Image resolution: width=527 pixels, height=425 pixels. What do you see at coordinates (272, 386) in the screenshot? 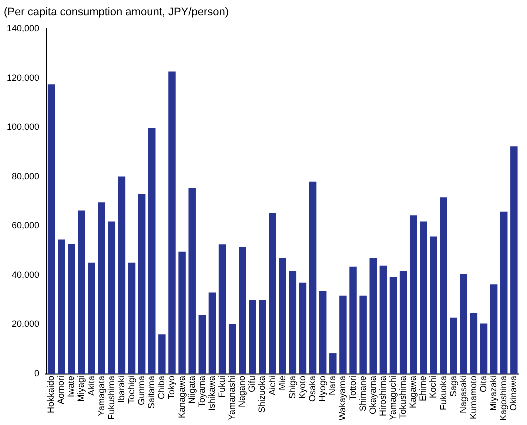
I see `x-tick-label: Aichi` at bounding box center [272, 386].